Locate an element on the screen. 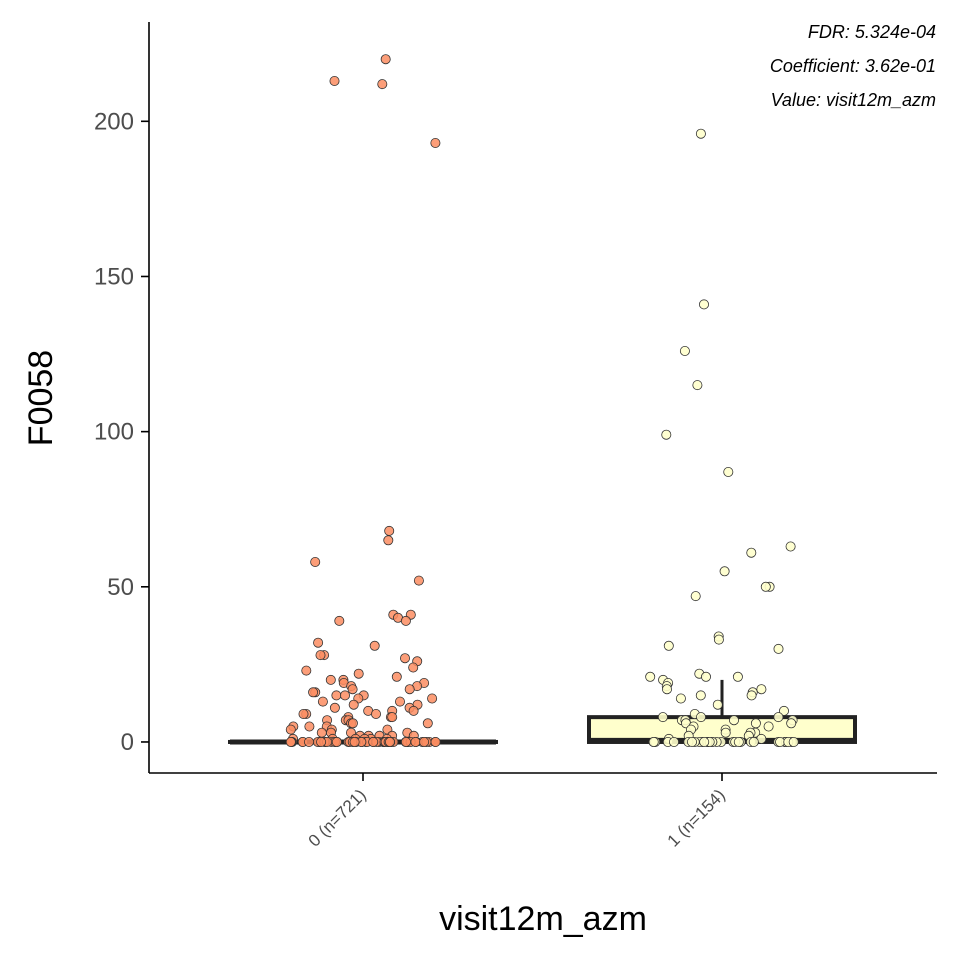  annotation-value: Value: visit12m_azm is located at coordinates (853, 100).